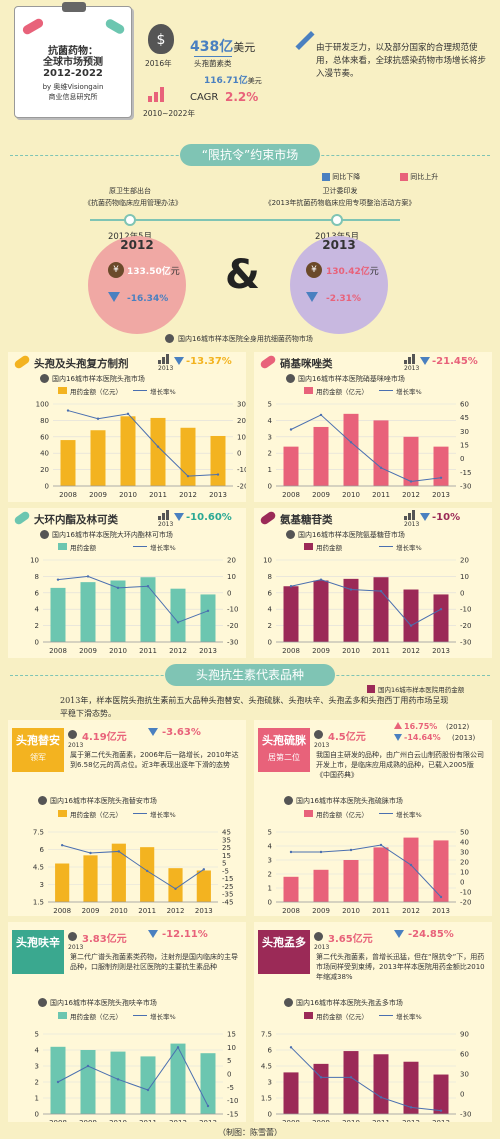 The width and height of the screenshot is (500, 1139). What do you see at coordinates (62, 813) in the screenshot?
I see `legend-bar-swatch` at bounding box center [62, 813].